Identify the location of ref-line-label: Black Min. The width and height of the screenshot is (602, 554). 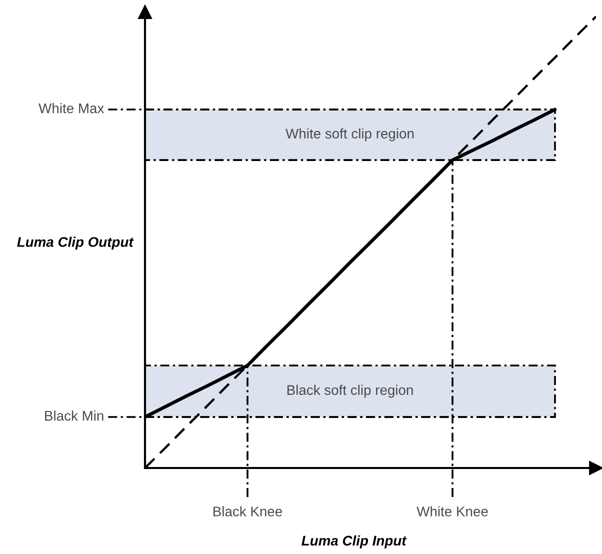
(74, 415).